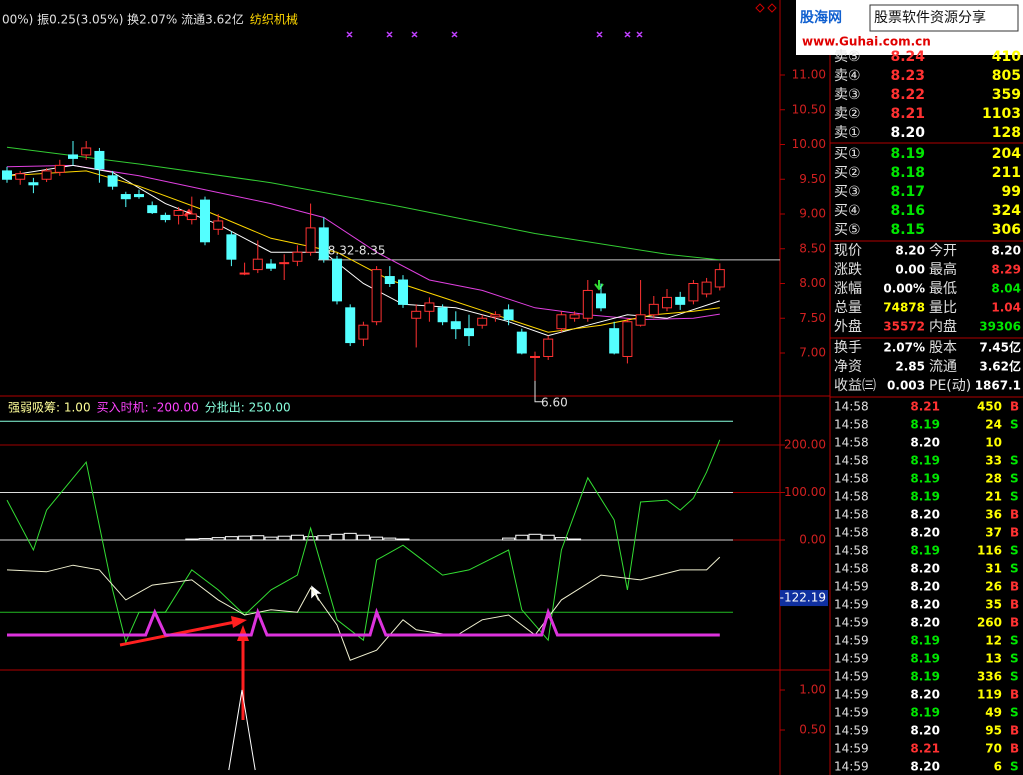  What do you see at coordinates (907, 76) in the screenshot?
I see `book-price: 8.23` at bounding box center [907, 76].